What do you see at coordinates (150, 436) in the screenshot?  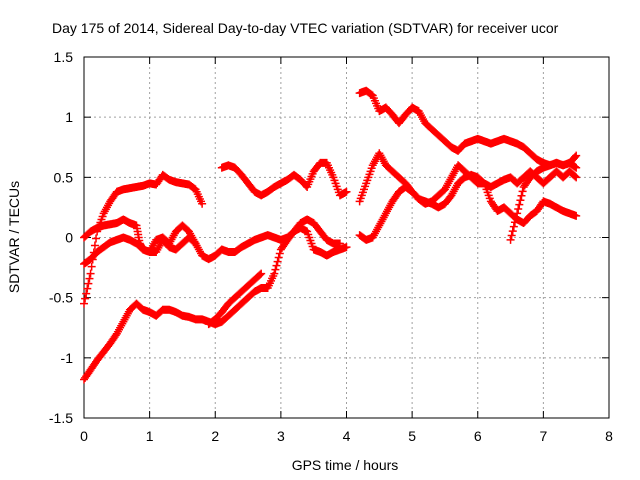 I see `x-tick-label: 1` at bounding box center [150, 436].